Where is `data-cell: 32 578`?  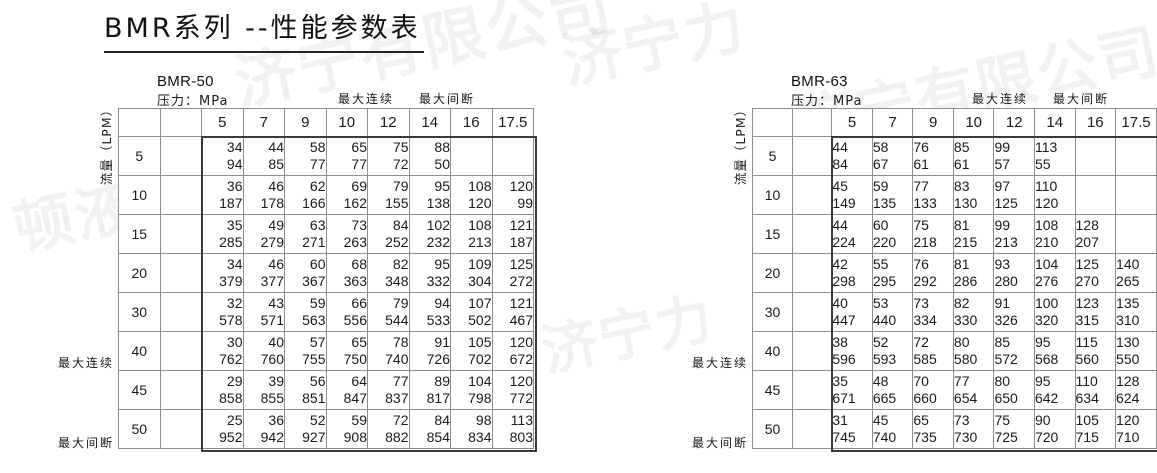
data-cell: 32 578 is located at coordinates (222, 312).